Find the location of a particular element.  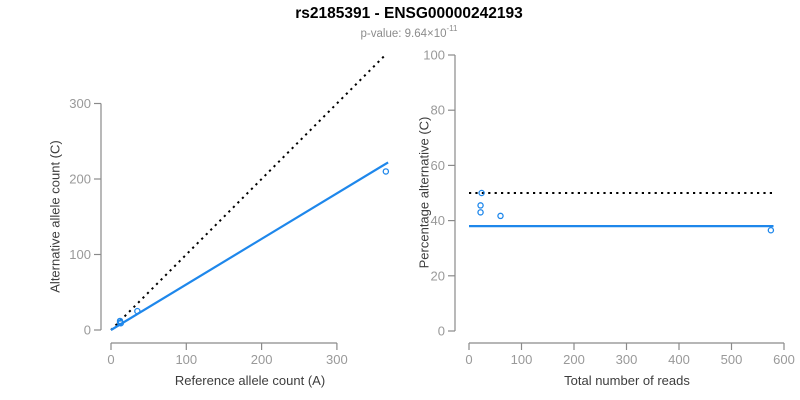

y-tick-label: 200 is located at coordinates (80, 179).